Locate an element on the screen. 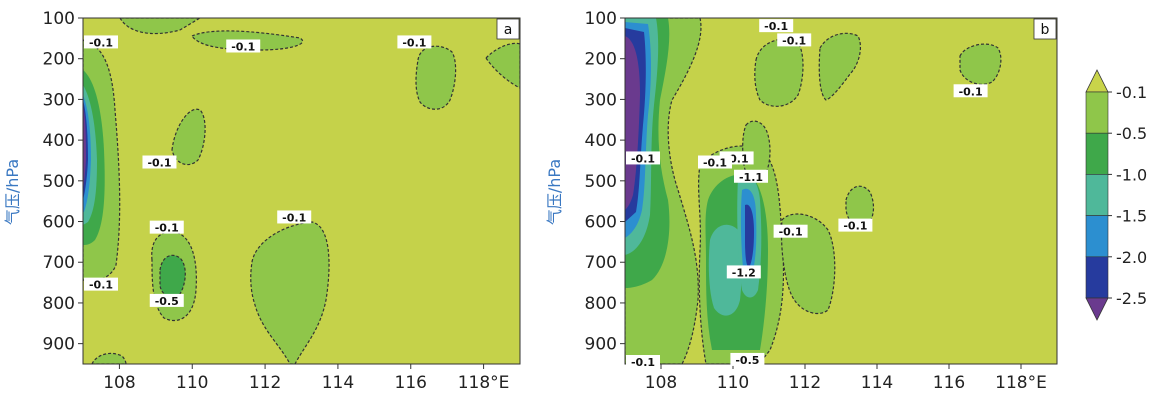 The image size is (1159, 393). panel-b-y-tick-label: 500 is located at coordinates (601, 182).